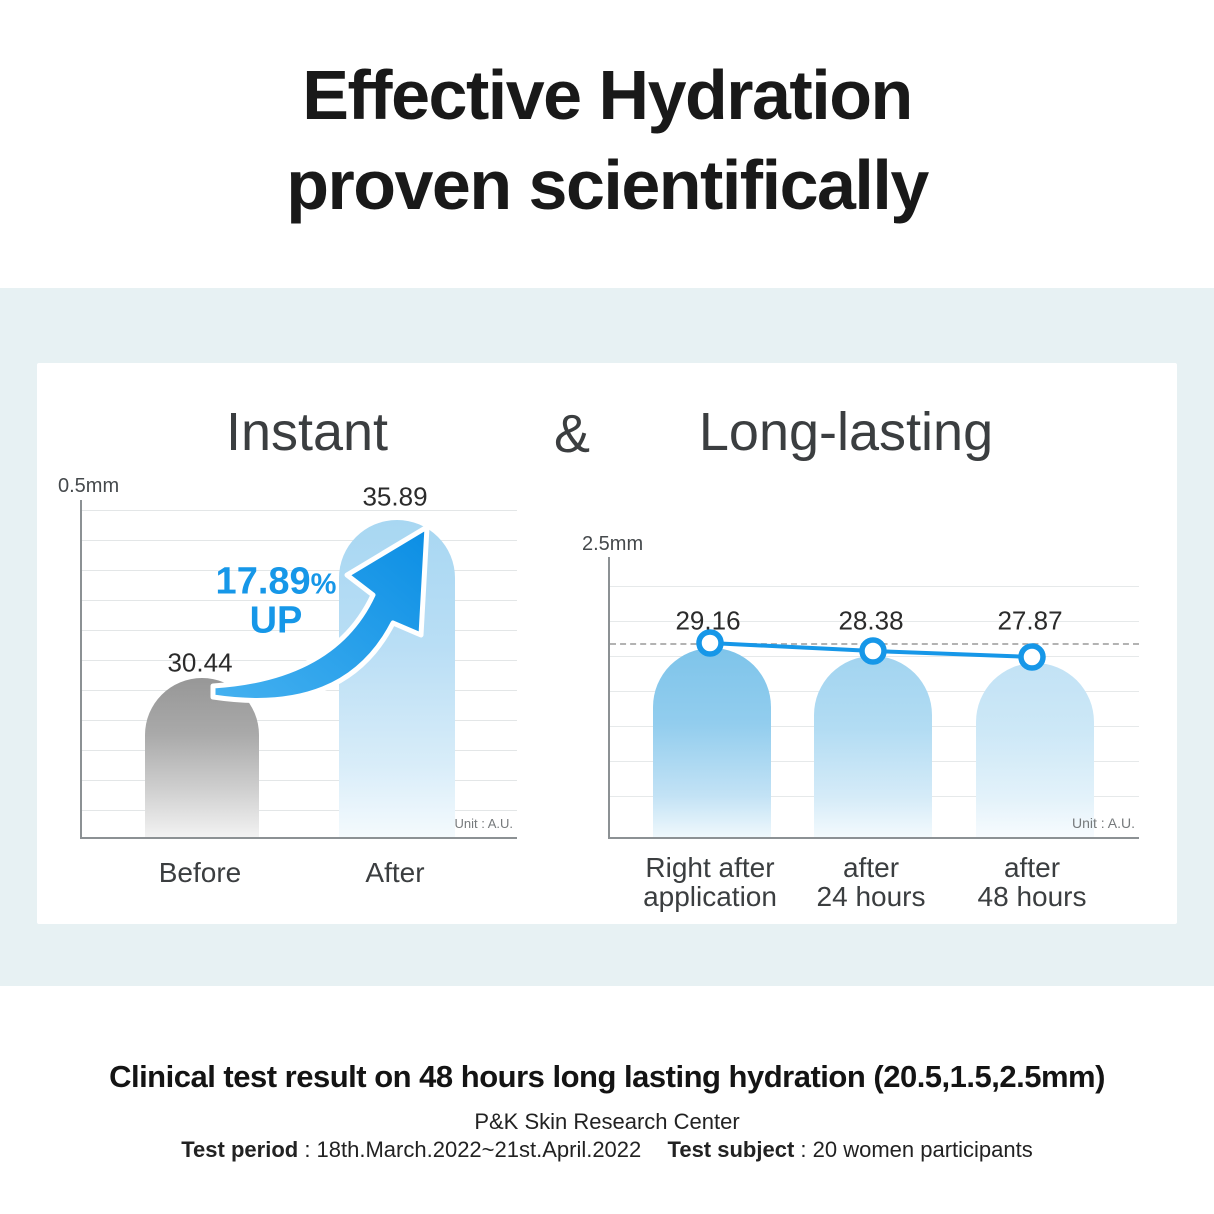  I want to click on category-after: After, so click(395, 872).